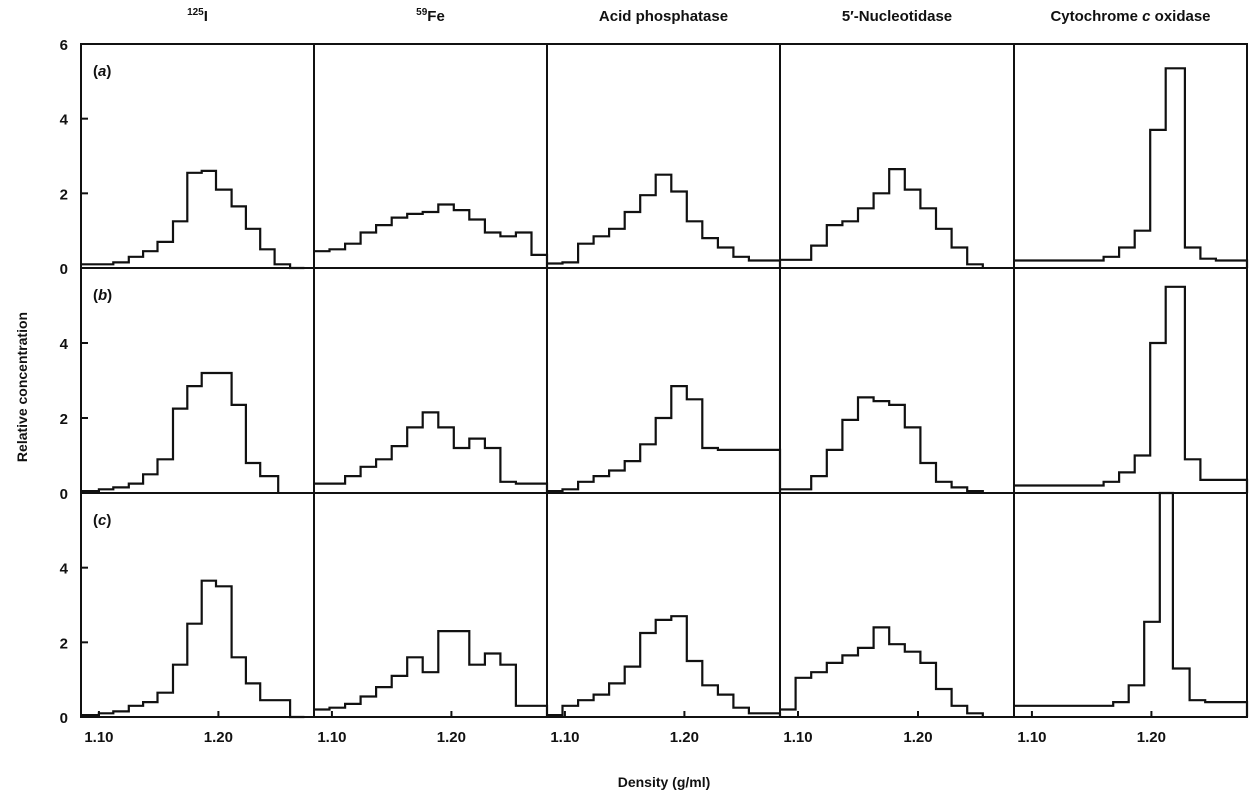 This screenshot has height=796, width=1249. I want to click on column-title-5-title-suffix: oxidase, so click(1181, 16).